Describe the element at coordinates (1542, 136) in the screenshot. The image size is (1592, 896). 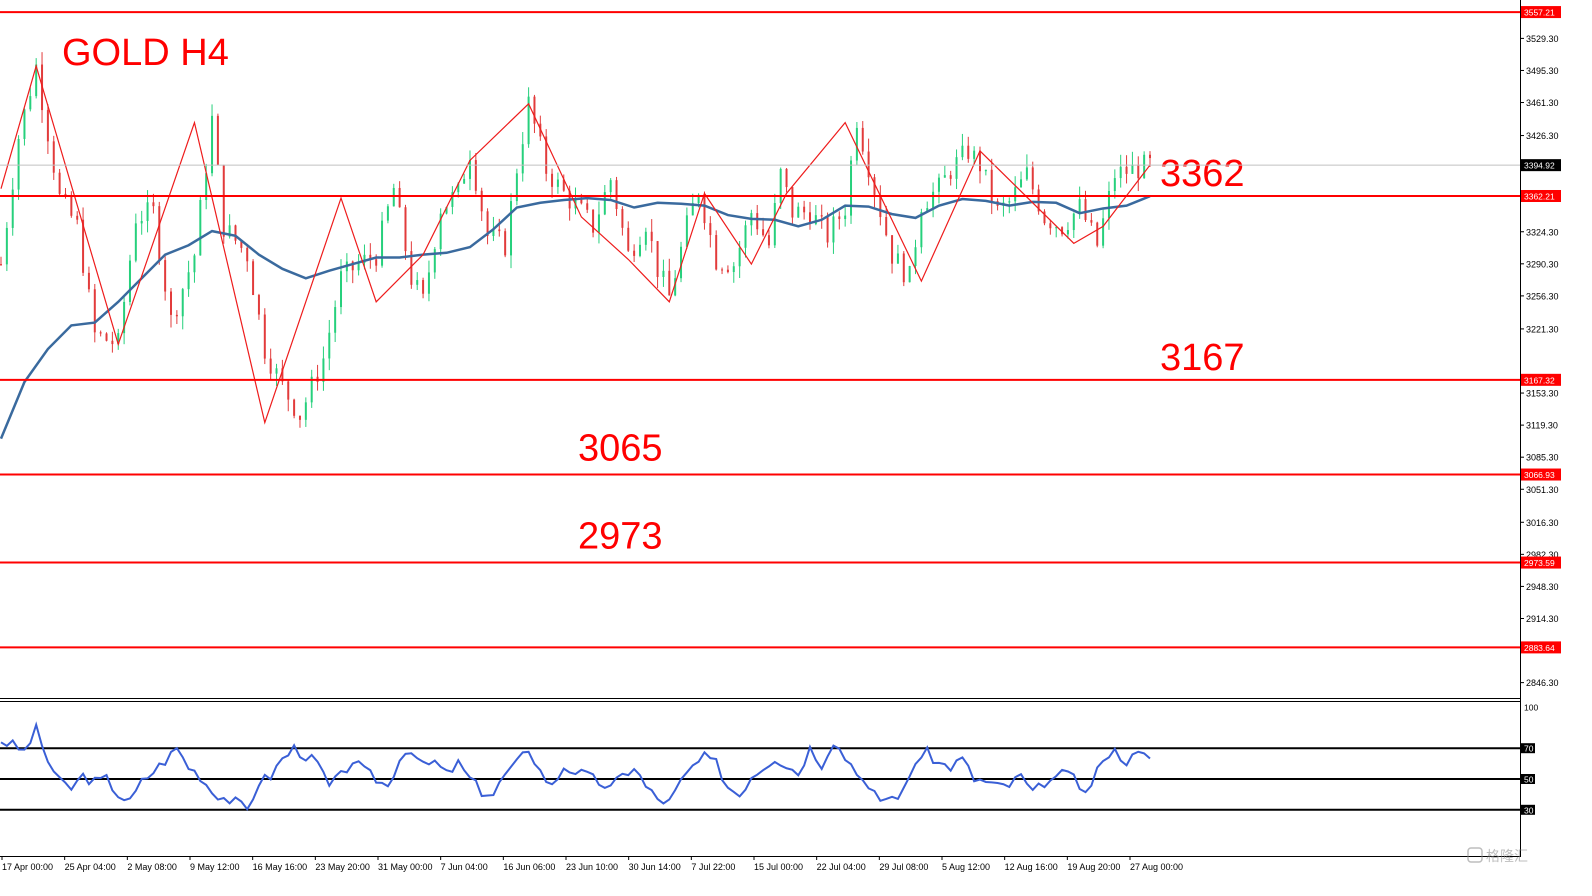
I see `price-tick-label: 3426.30` at that location.